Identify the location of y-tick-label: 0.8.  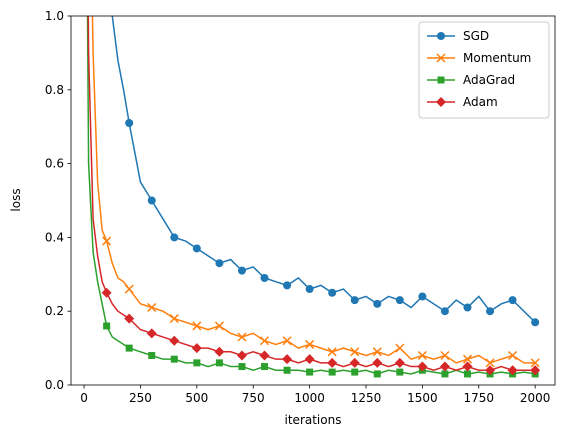
(54, 90).